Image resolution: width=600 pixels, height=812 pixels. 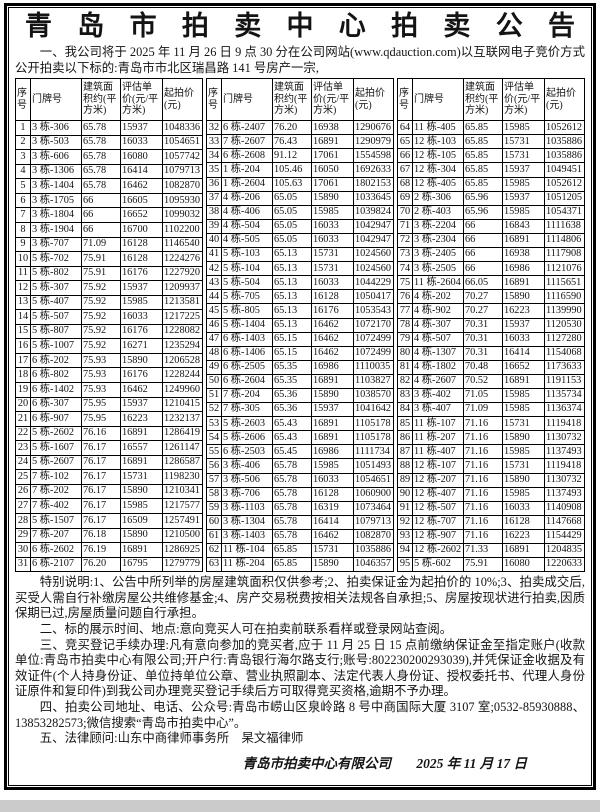 What do you see at coordinates (491, 410) in the screenshot?
I see `lot-row: 84 3 栋-407 71.09 15985 1136374` at bounding box center [491, 410].